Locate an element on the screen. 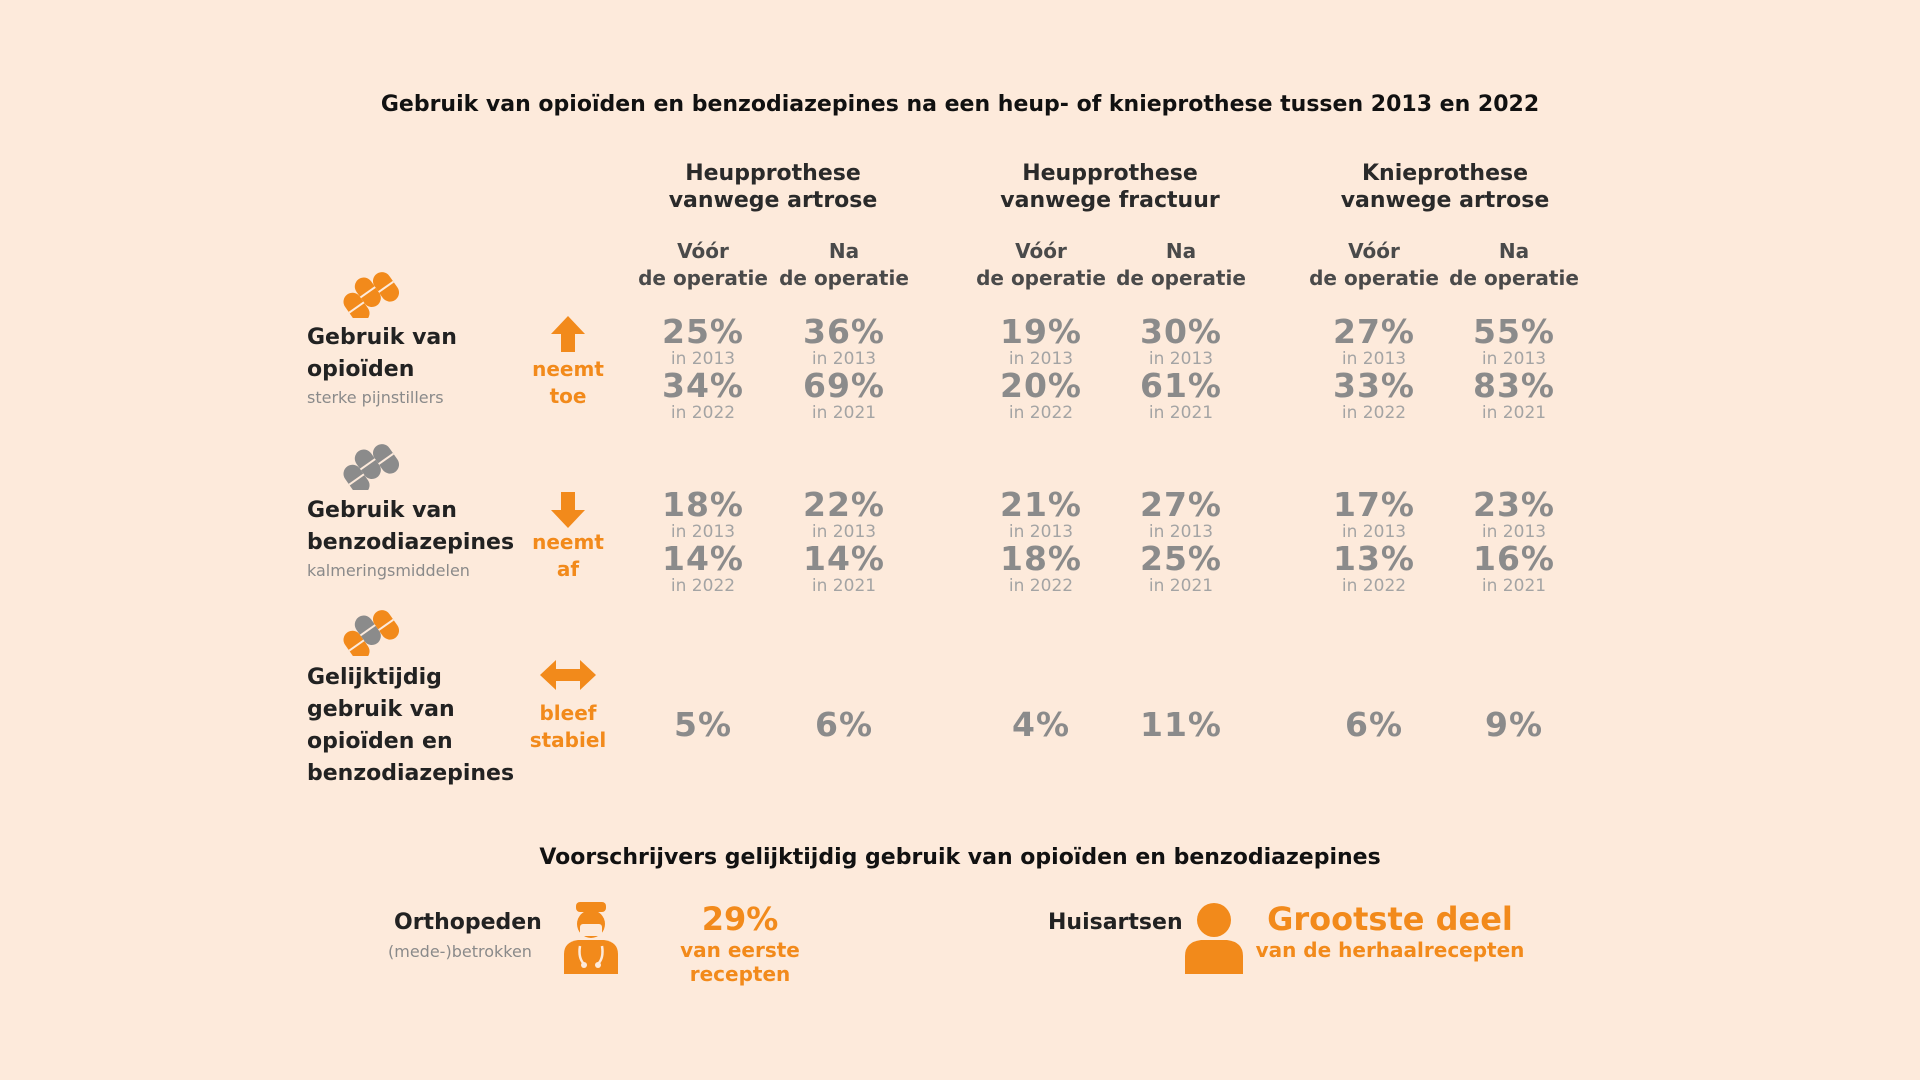  pills-orange-icon is located at coordinates (371, 295).